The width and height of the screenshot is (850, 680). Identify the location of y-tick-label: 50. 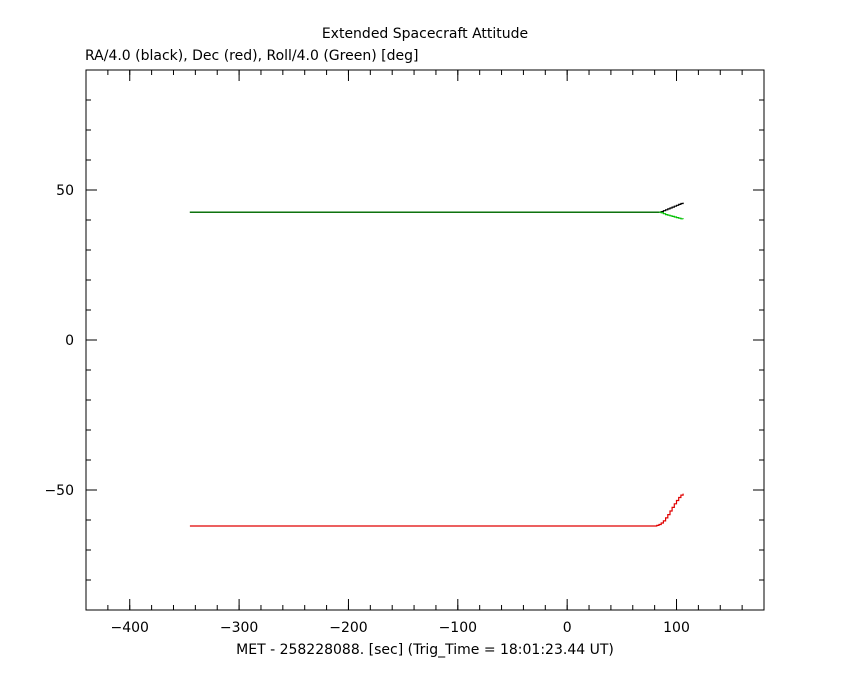
(65, 191).